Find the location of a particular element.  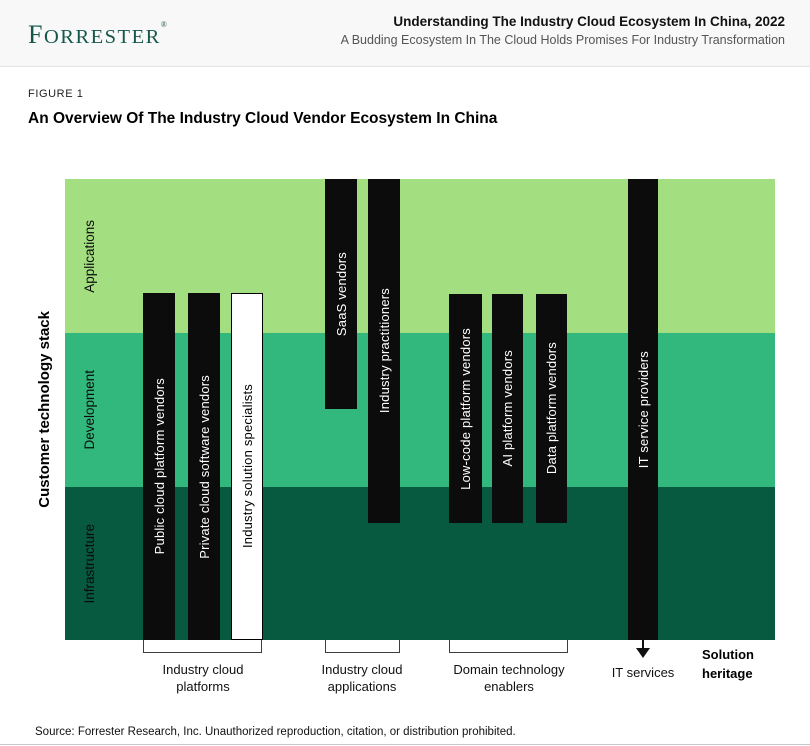

bar-it-service-providers: IT service providers is located at coordinates (643, 409).